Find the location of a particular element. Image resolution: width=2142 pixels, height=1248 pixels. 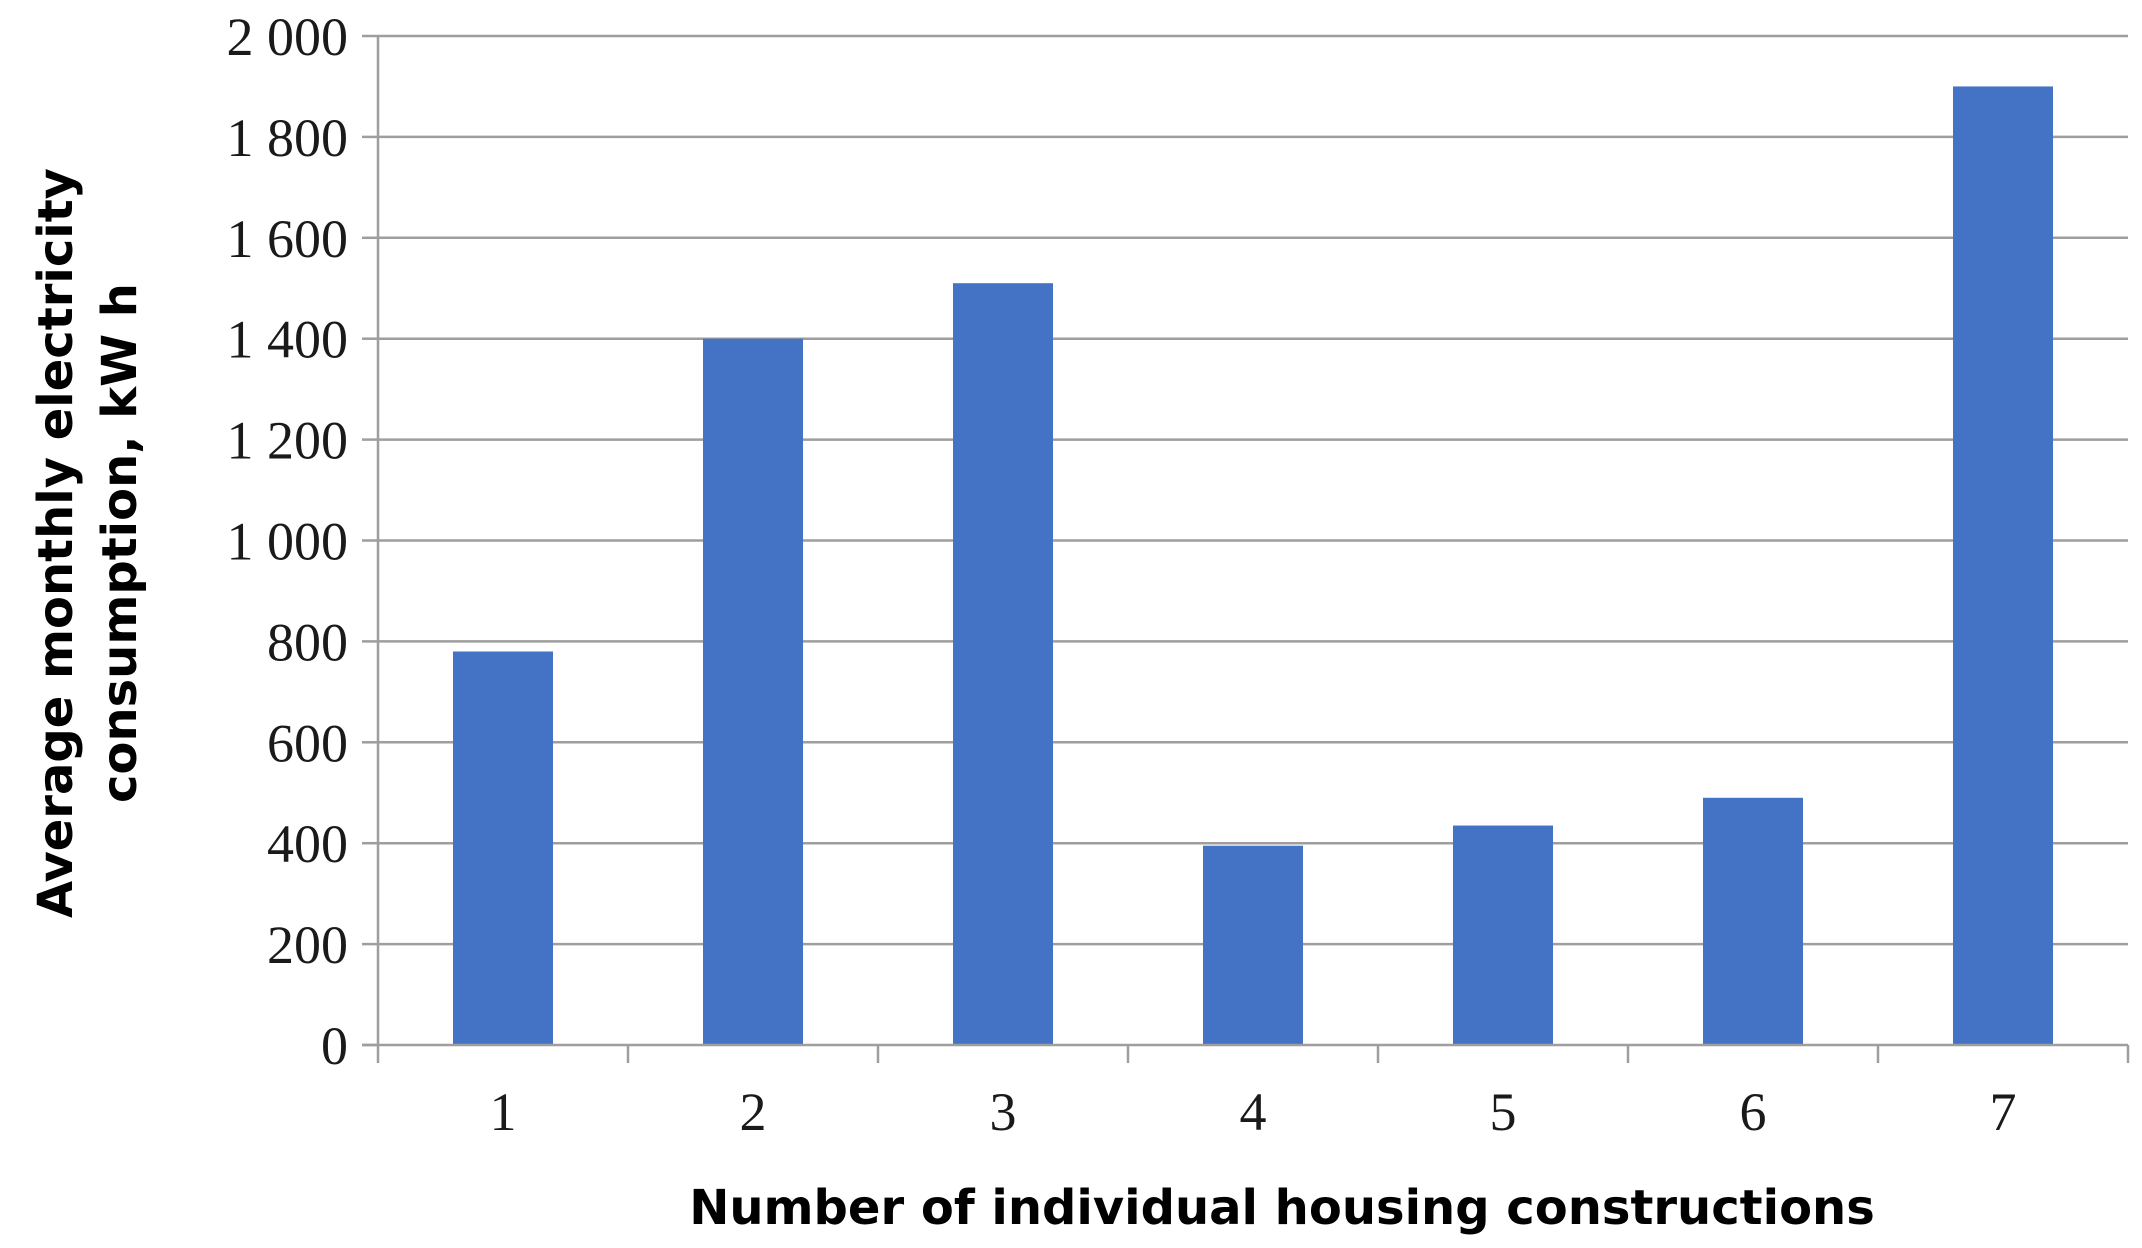

x-tick-label: 5 is located at coordinates (1503, 1112).